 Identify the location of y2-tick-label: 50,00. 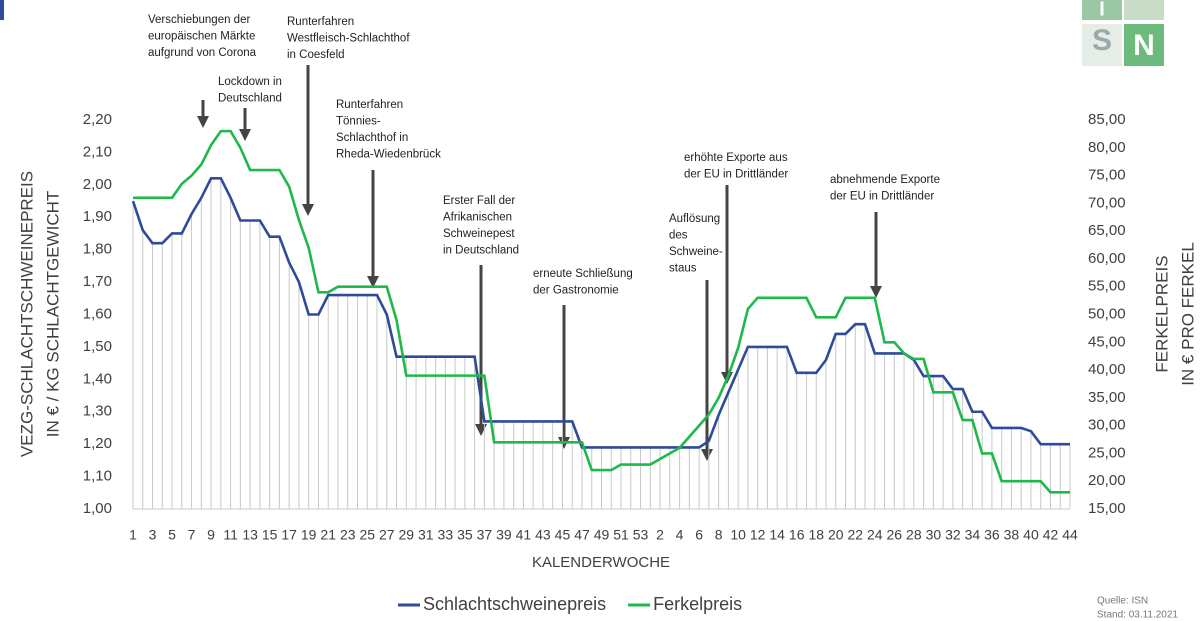
(1107, 313).